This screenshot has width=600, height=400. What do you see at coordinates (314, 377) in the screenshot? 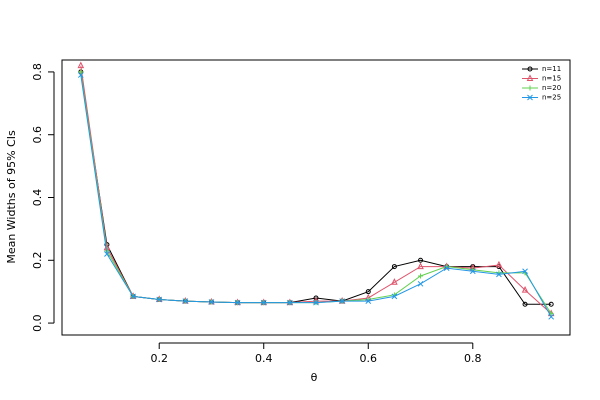
I see `x-axis-label: θ` at bounding box center [314, 377].